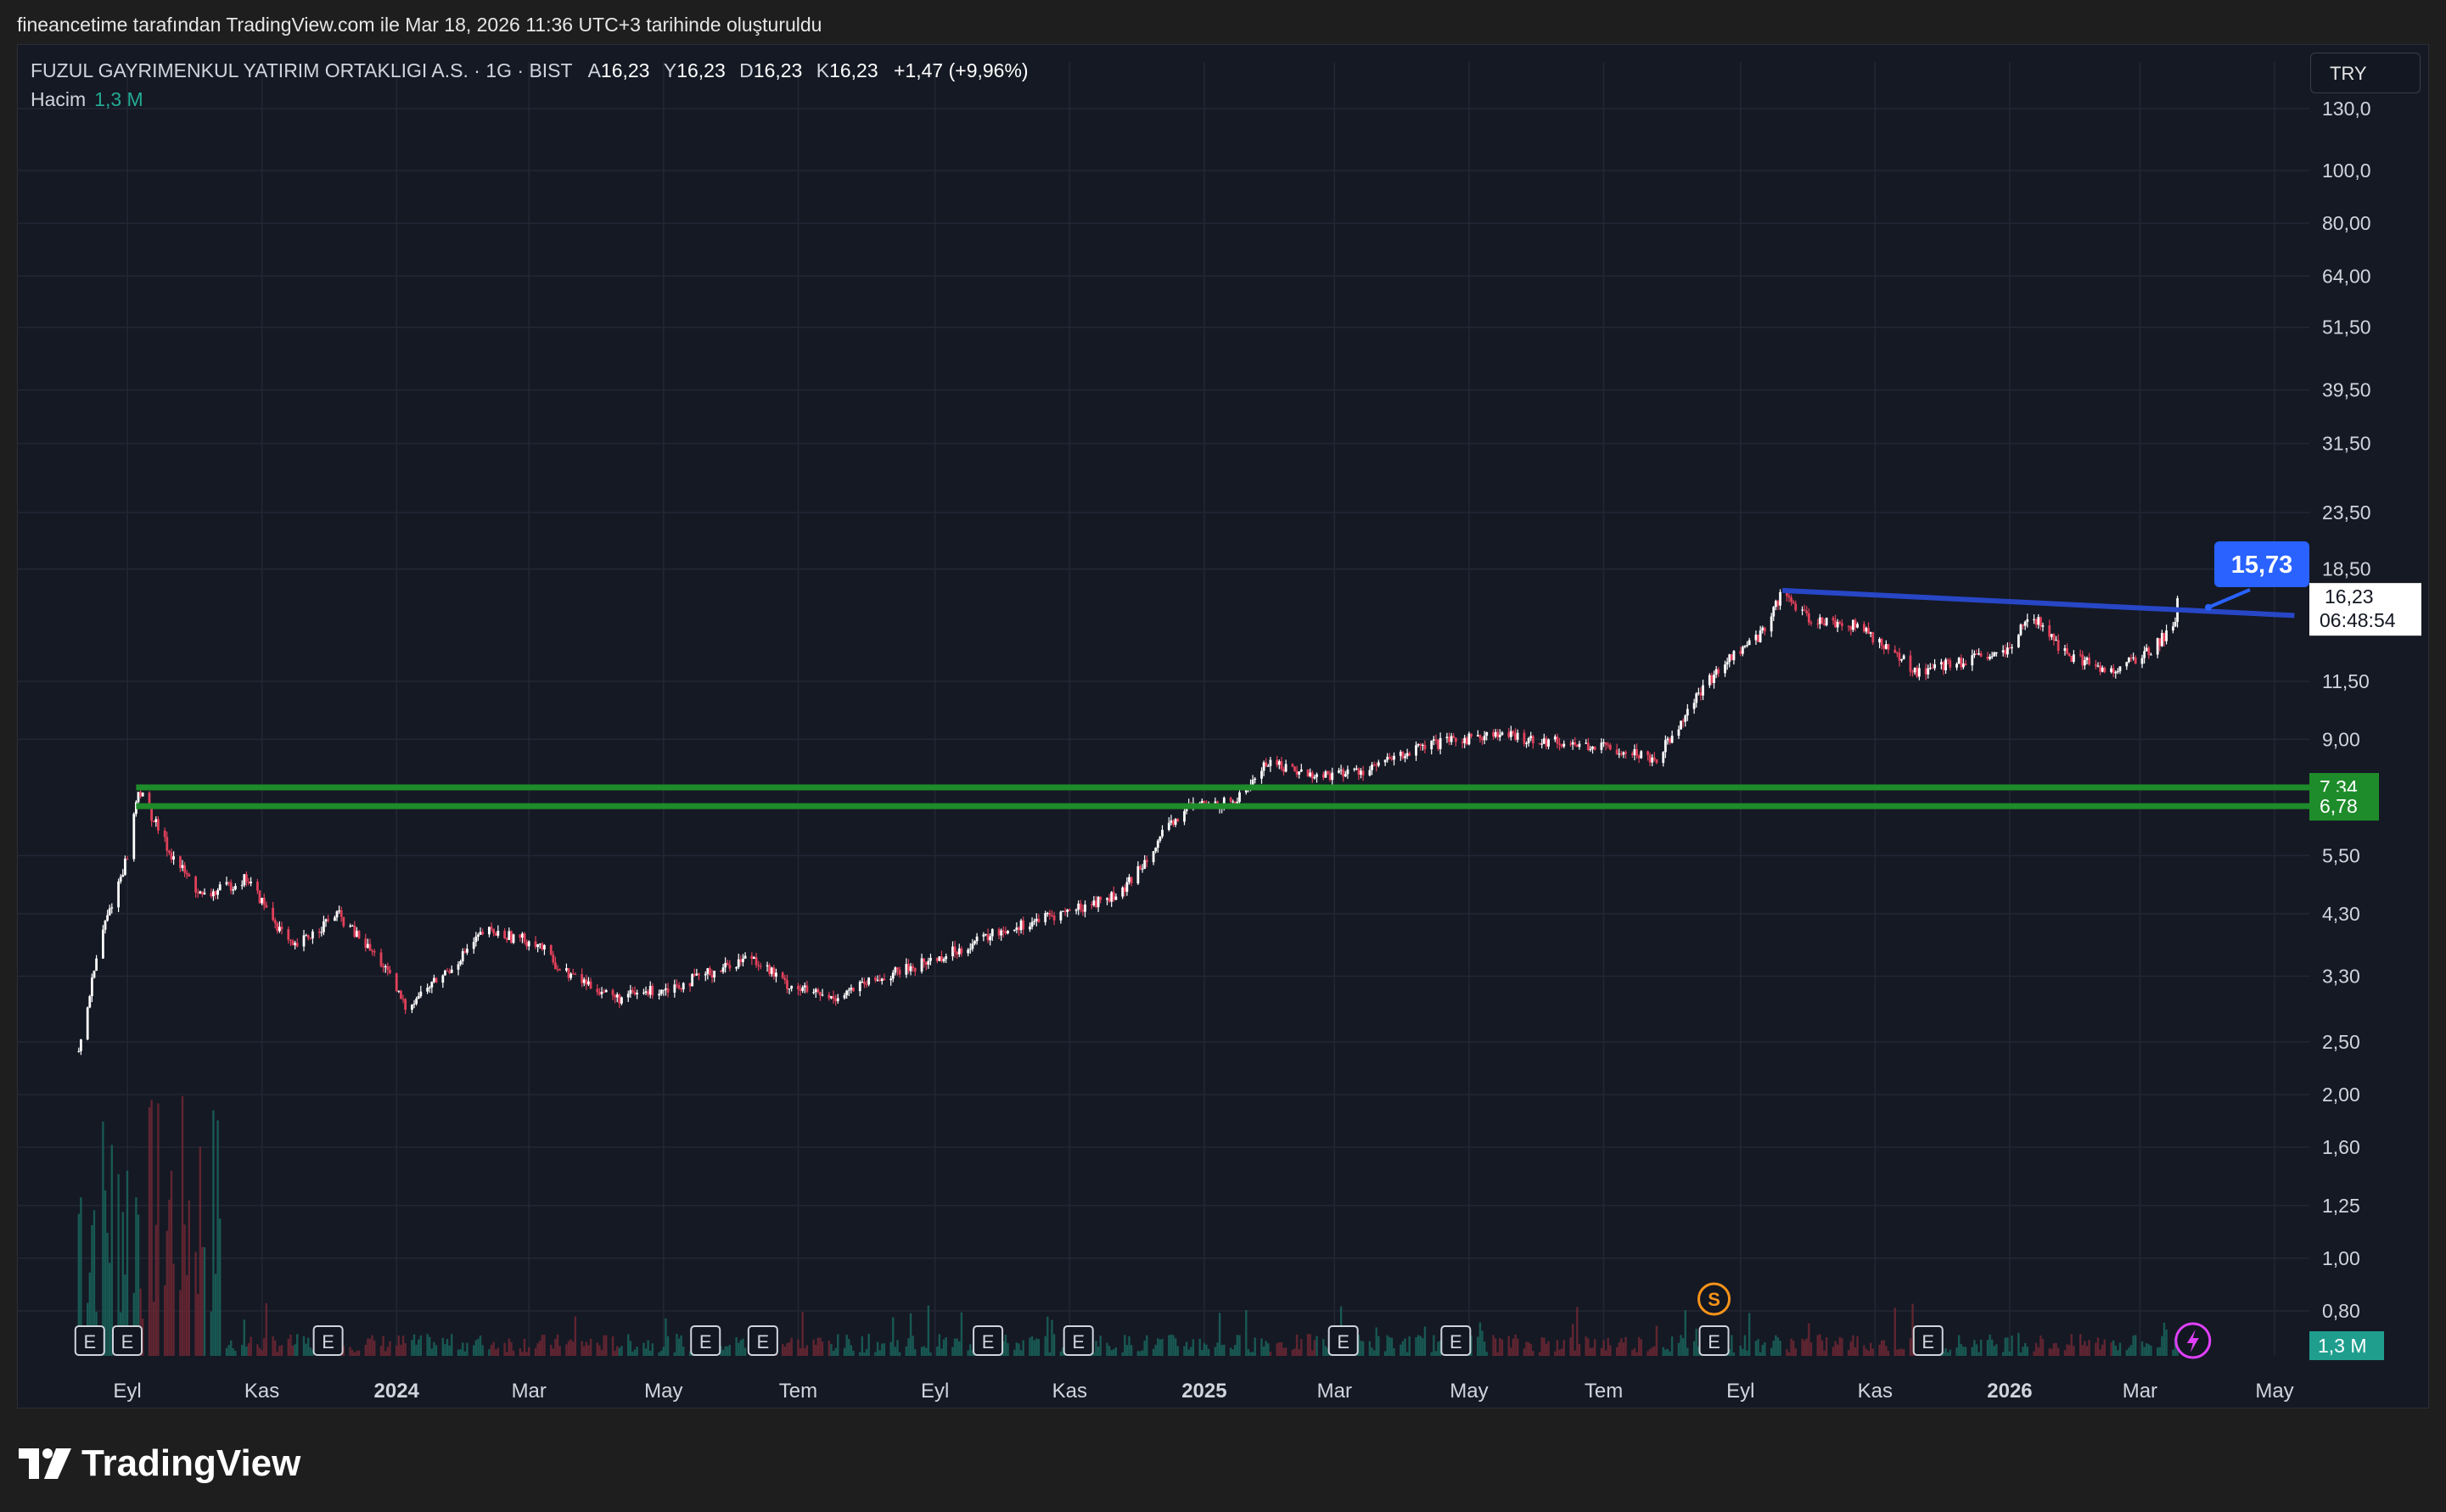  I want to click on open-label: A, so click(594, 70).